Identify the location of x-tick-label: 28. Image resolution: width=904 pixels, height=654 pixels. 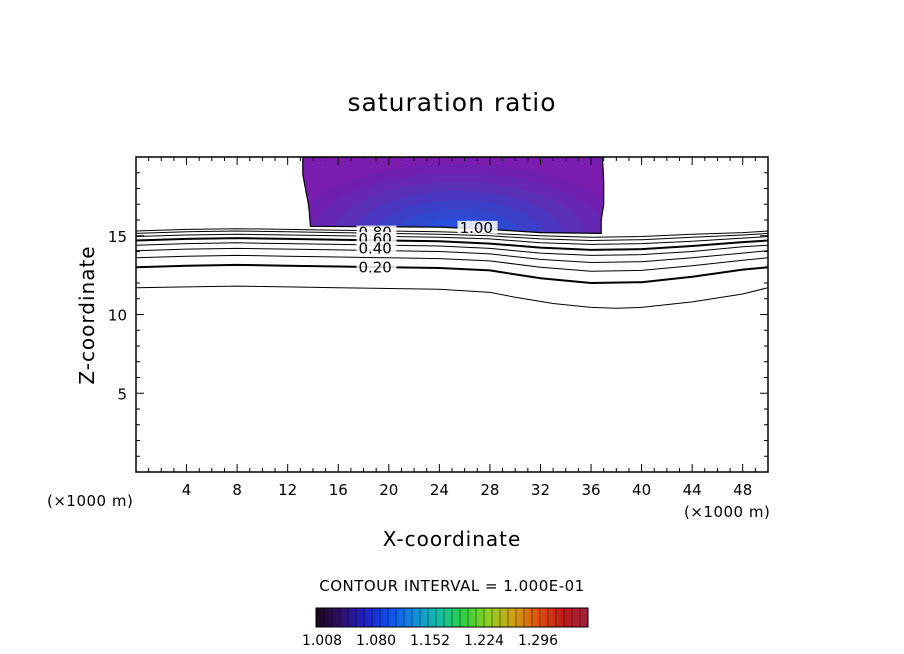
(489, 490).